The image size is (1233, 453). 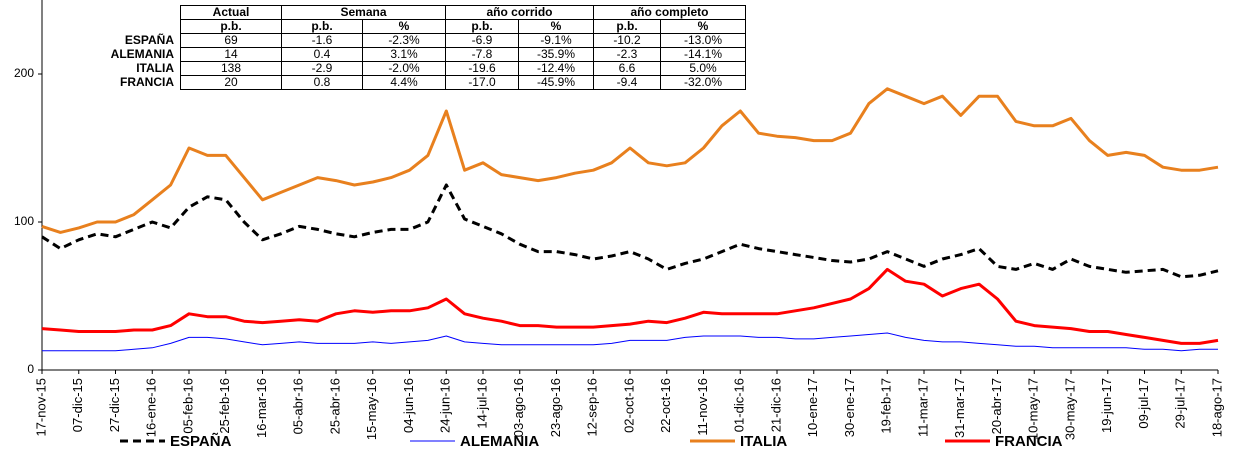 I want to click on series-line, so click(x=630, y=342).